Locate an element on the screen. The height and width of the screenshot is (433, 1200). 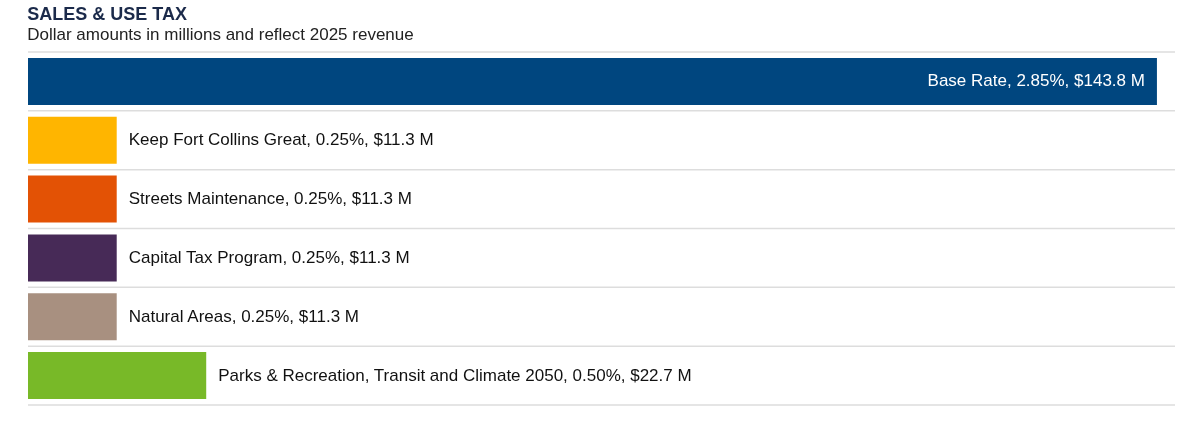
chart-title: SALES & USE TAX is located at coordinates (107, 14).